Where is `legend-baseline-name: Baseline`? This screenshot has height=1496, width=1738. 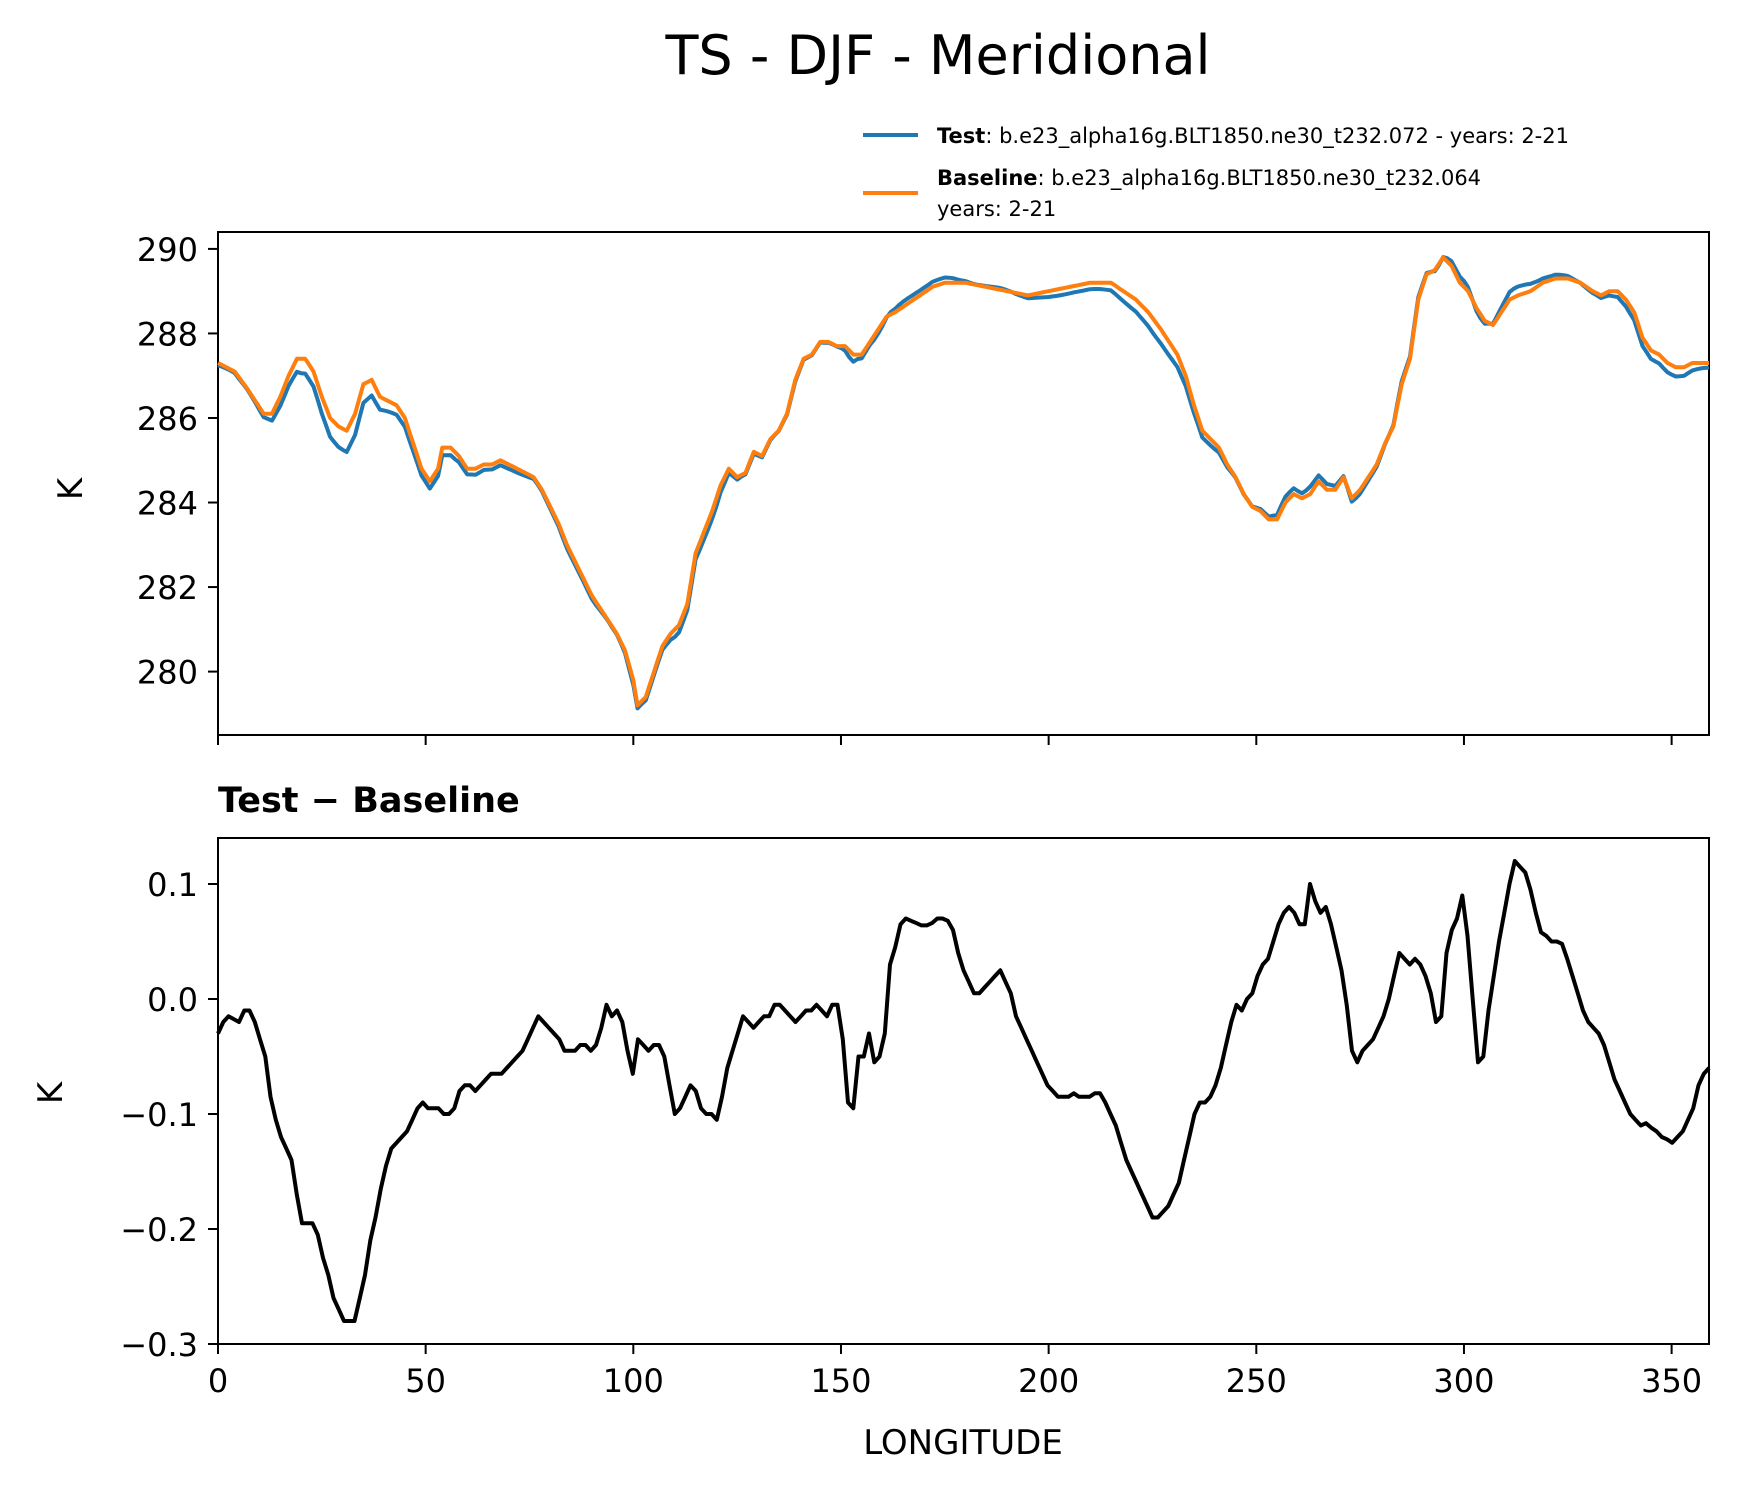 legend-baseline-name: Baseline is located at coordinates (987, 178).